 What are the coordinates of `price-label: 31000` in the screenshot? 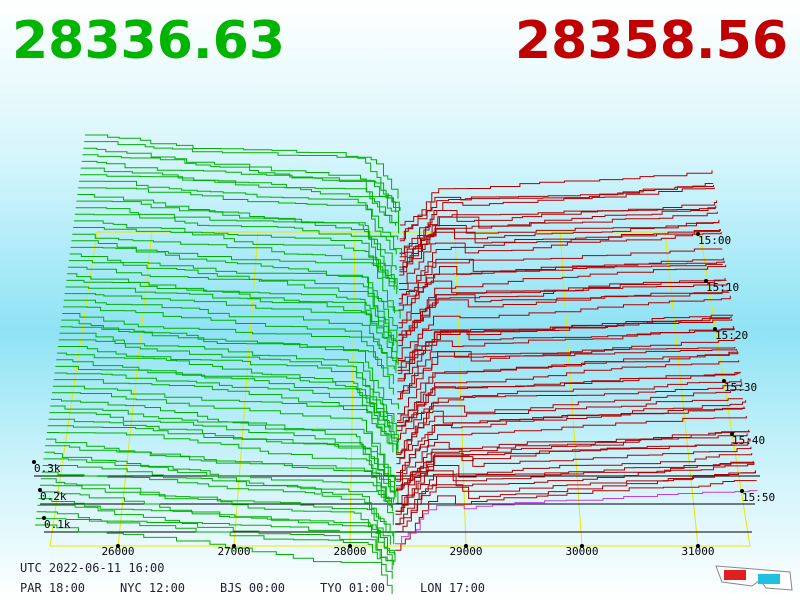 It's located at (697, 551).